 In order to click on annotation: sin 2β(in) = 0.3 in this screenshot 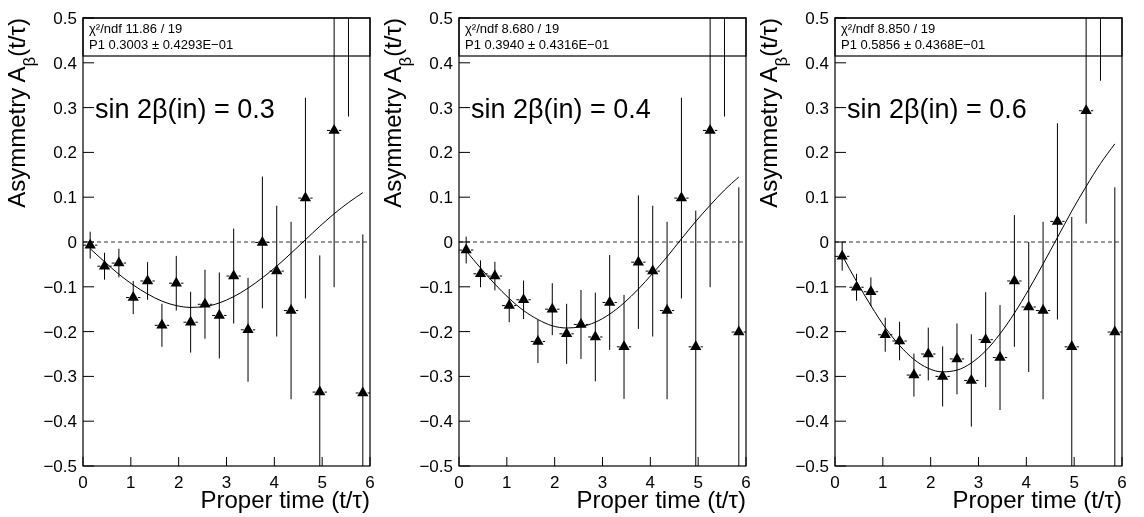, I will do `click(185, 108)`.